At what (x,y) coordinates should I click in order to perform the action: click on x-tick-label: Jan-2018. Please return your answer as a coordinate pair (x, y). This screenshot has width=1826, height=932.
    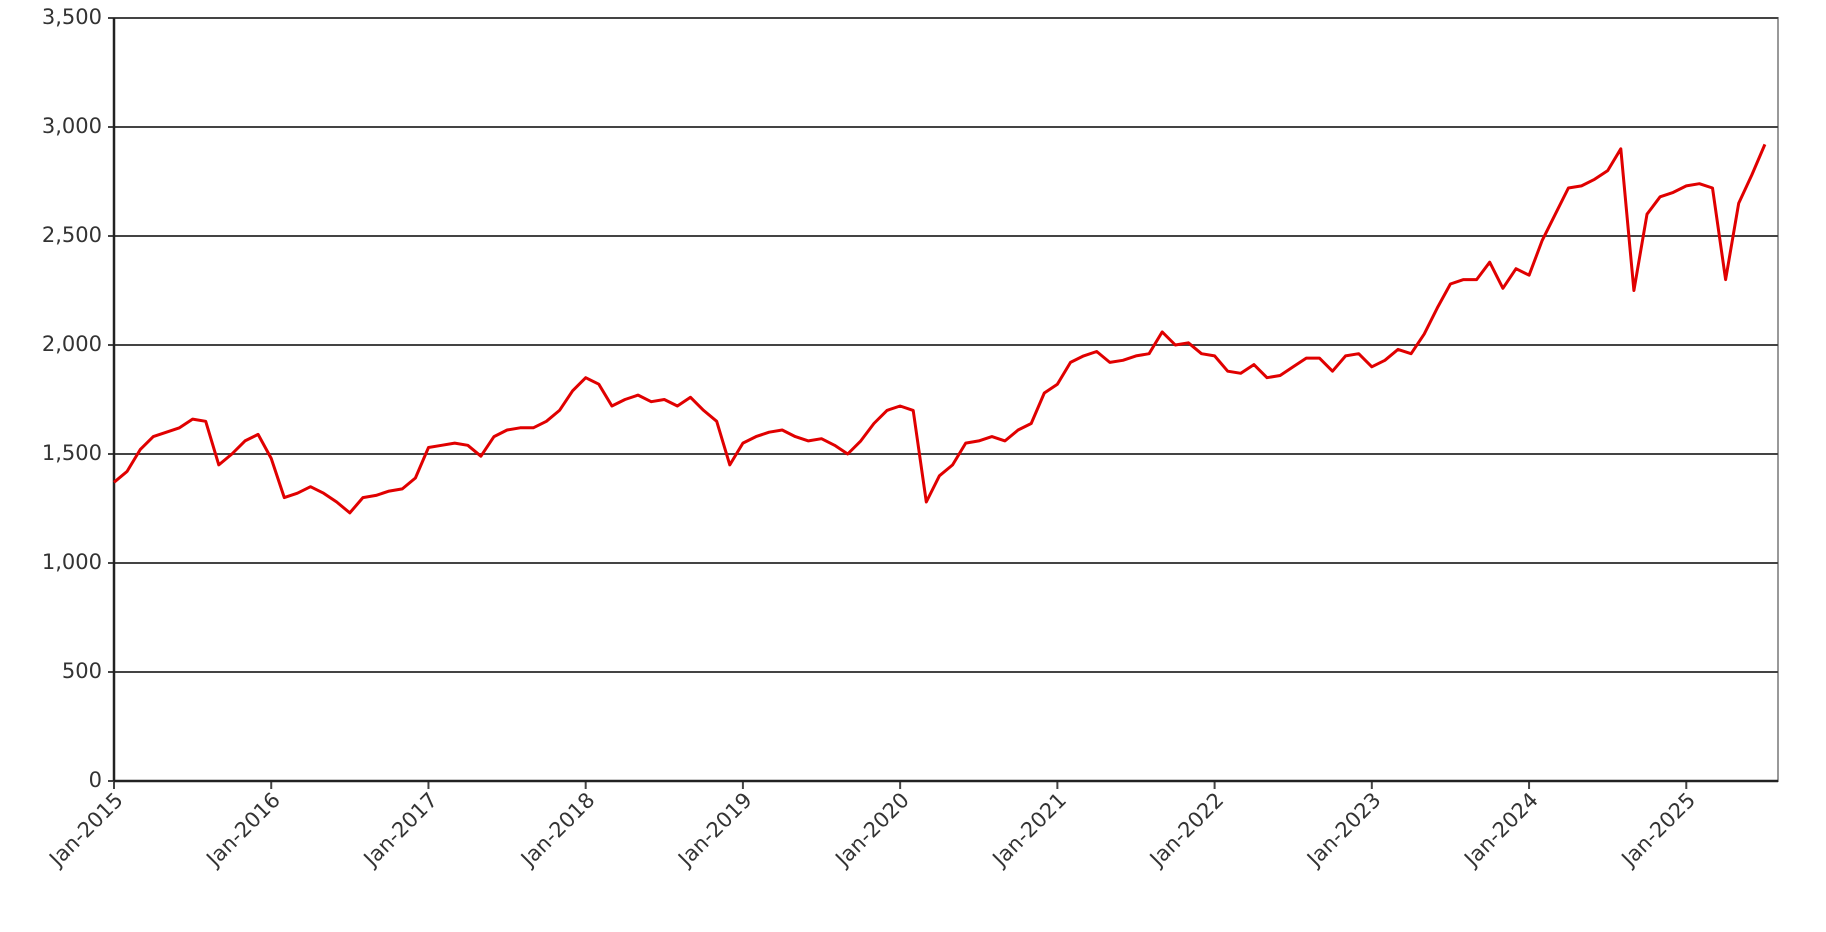
    Looking at the image, I should click on (557, 830).